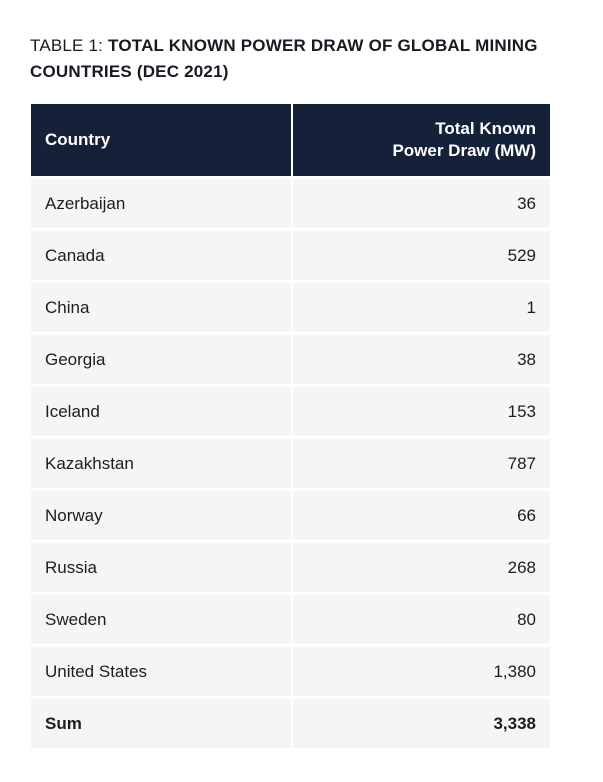 Image resolution: width=603 pixels, height=782 pixels. What do you see at coordinates (162, 462) in the screenshot?
I see `country-cell: Kazakhstan` at bounding box center [162, 462].